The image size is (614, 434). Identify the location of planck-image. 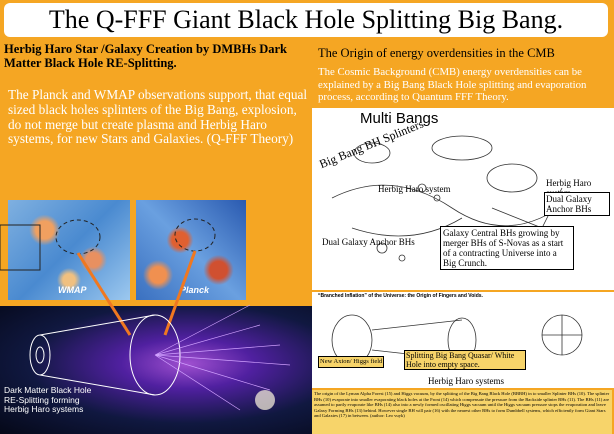
(191, 250).